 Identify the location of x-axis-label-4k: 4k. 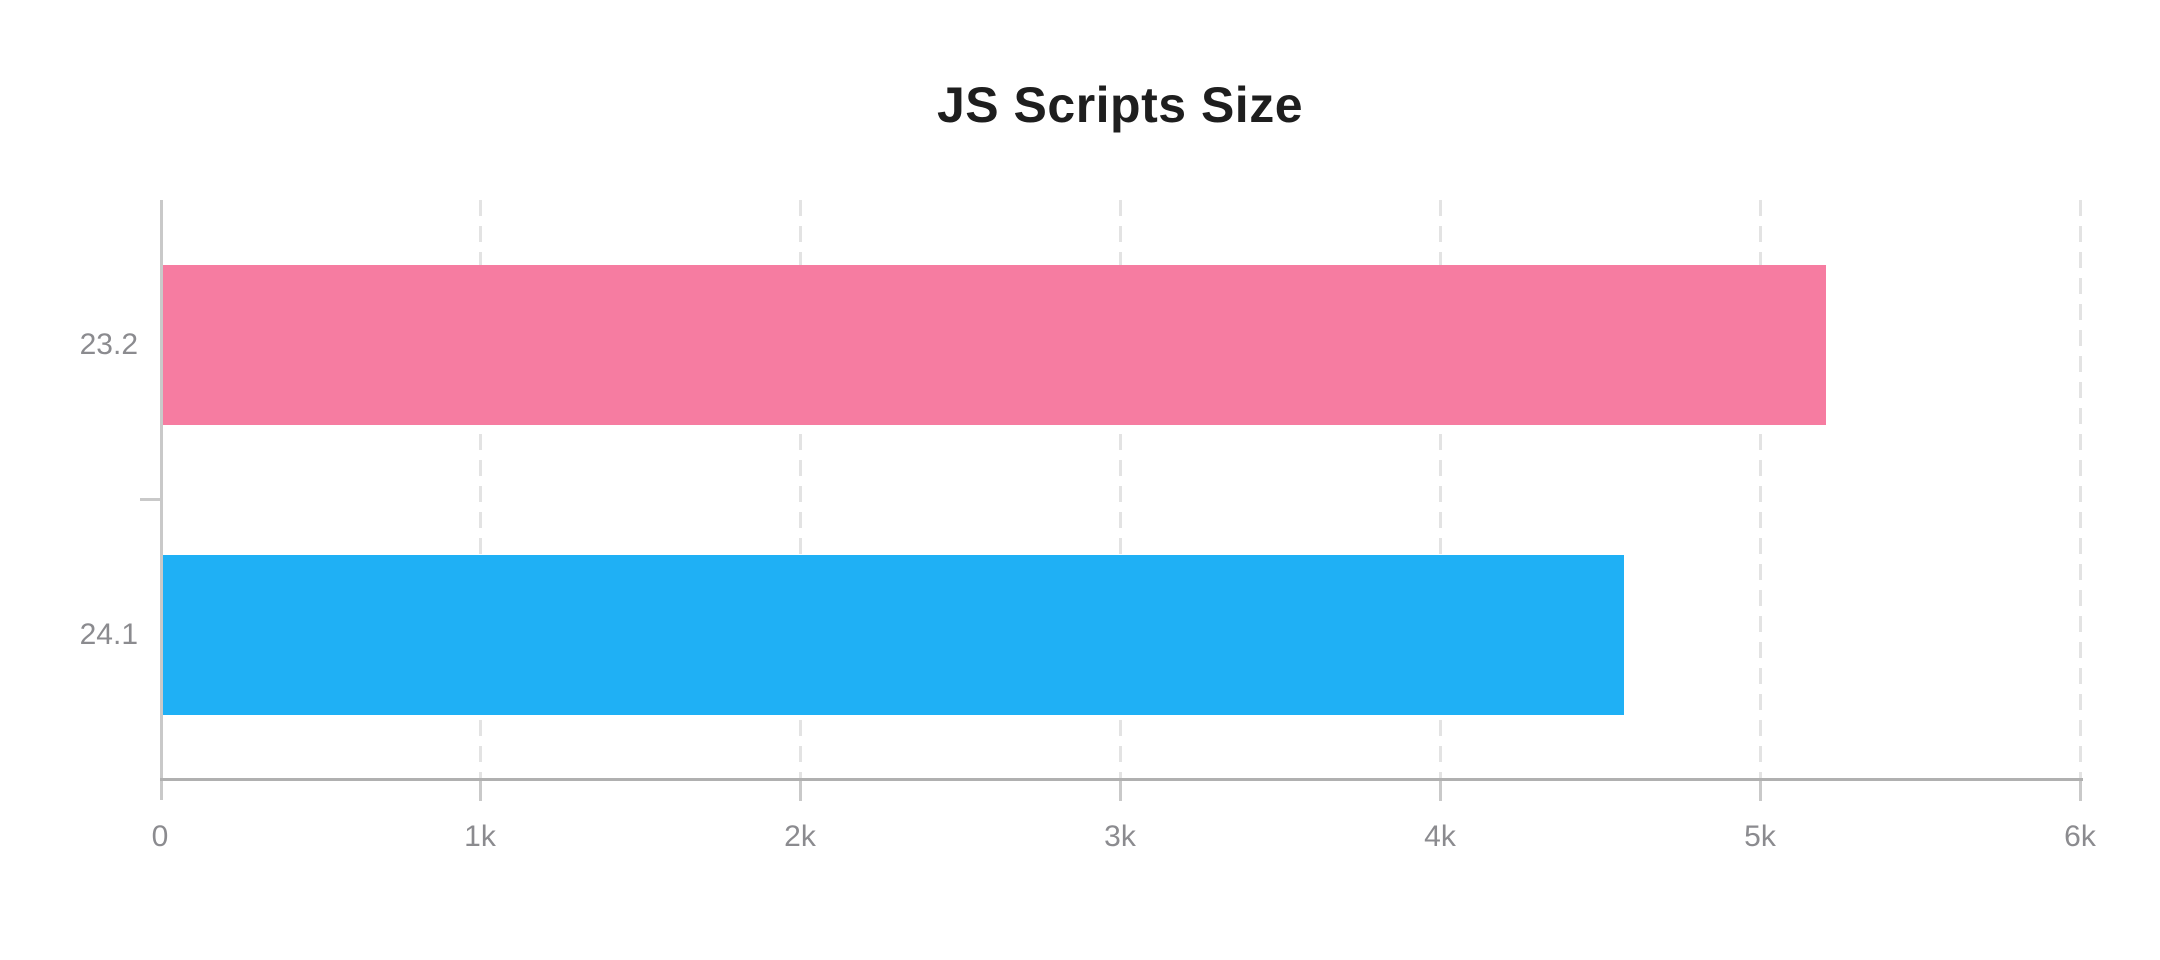
(1440, 836).